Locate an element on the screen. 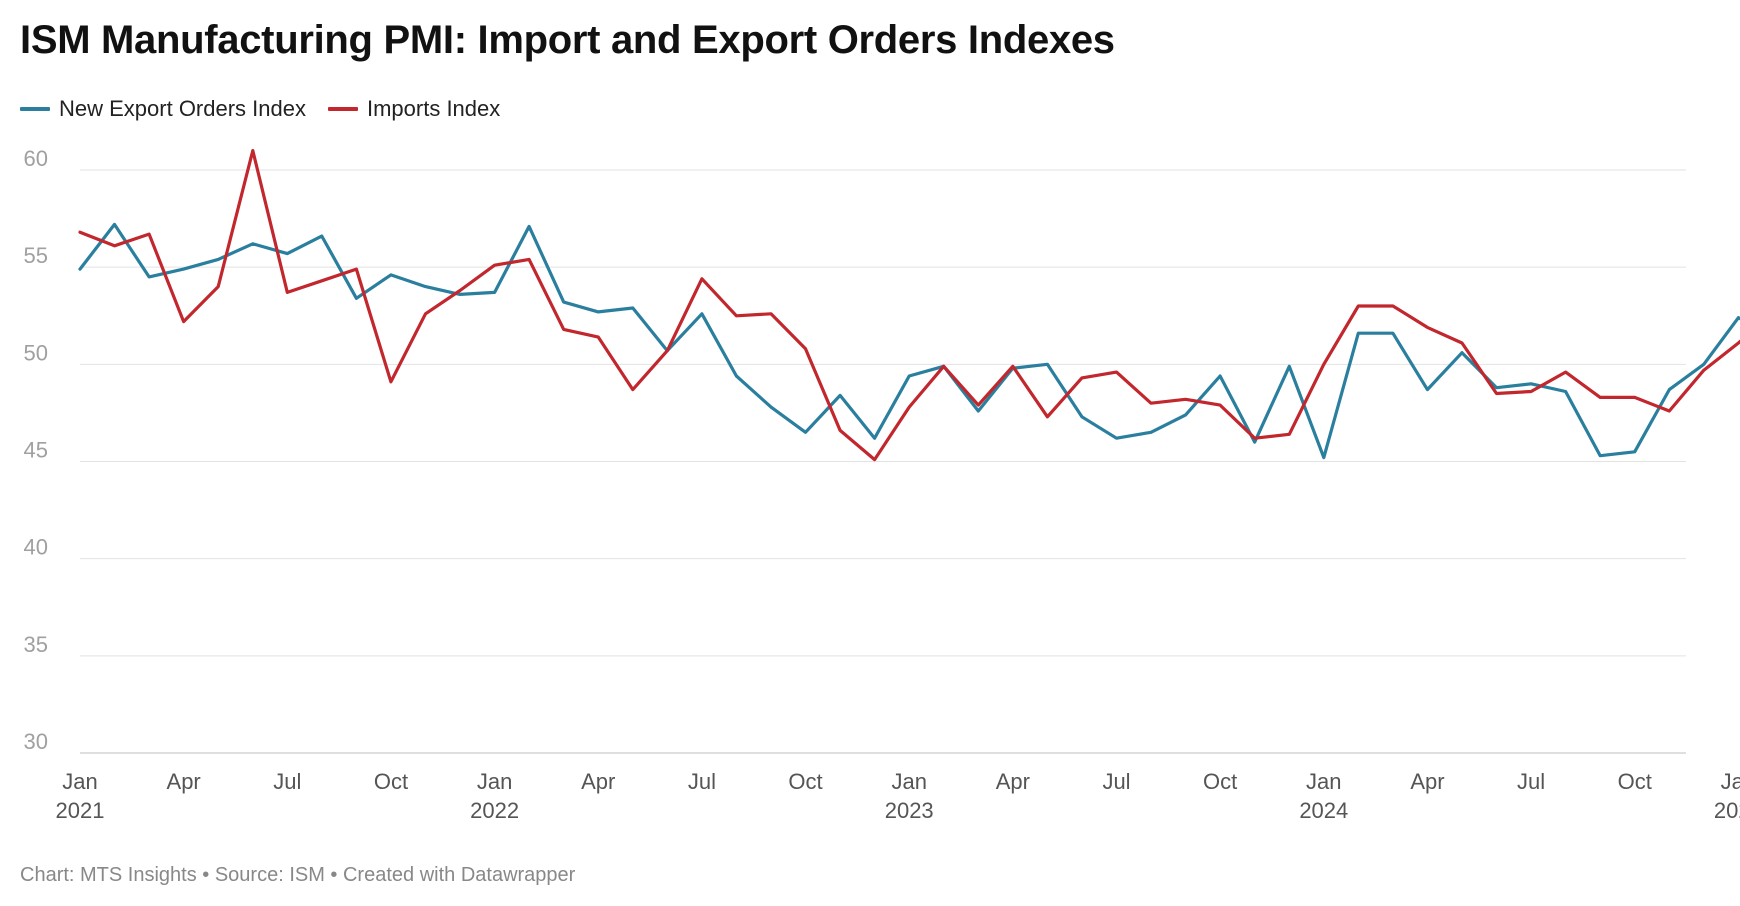 This screenshot has width=1740, height=906. x-tick-label-2021-01: Jan is located at coordinates (79, 781).